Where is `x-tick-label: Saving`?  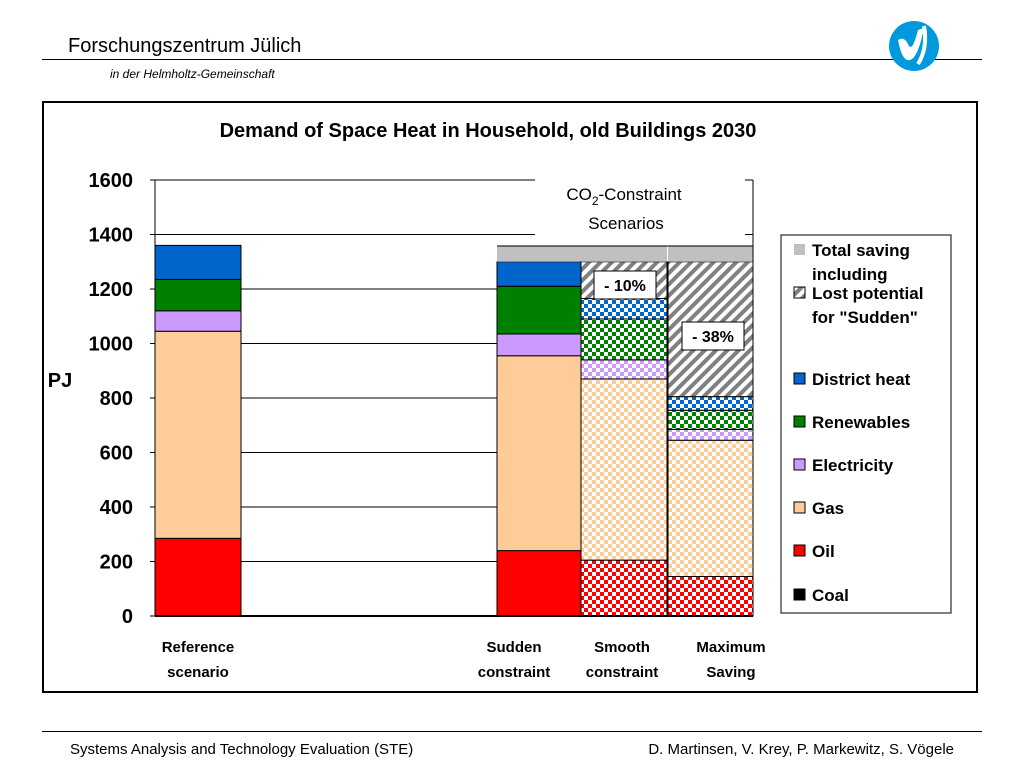 x-tick-label: Saving is located at coordinates (730, 672).